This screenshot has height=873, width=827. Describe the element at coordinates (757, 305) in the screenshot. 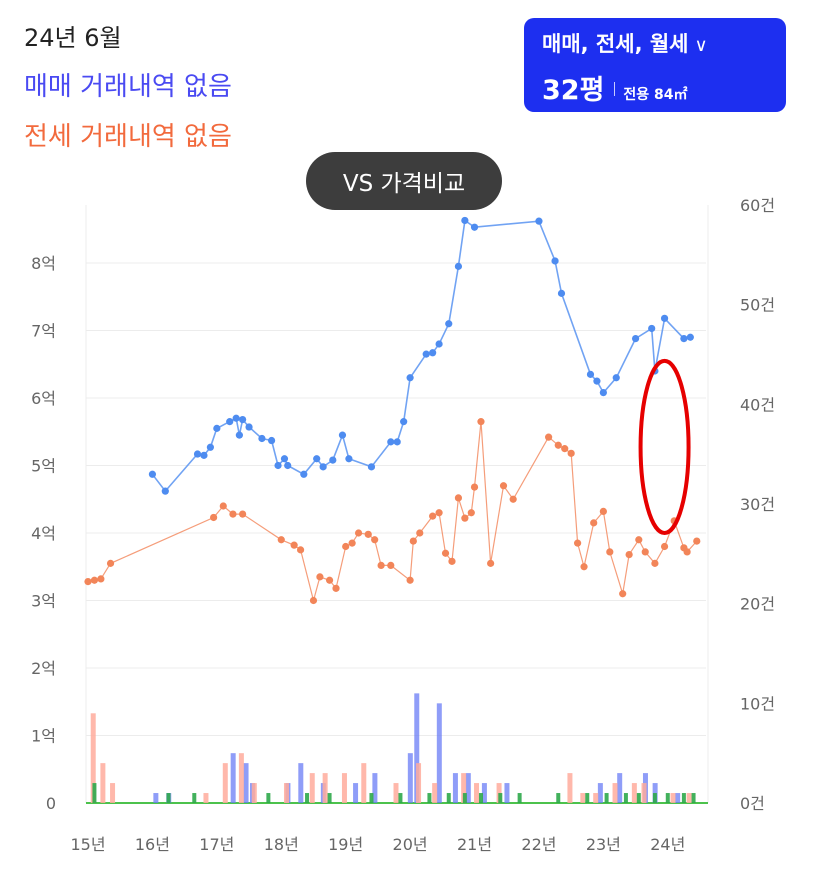

I see `y-right-tick-label: 50건` at that location.